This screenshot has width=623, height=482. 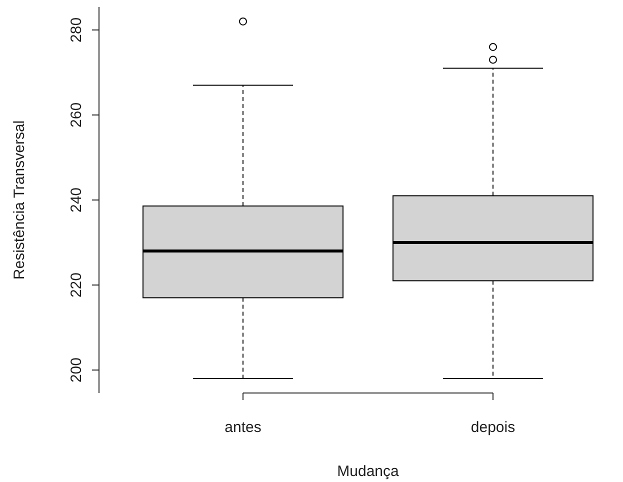 I want to click on y-tick-label: 200, so click(x=77, y=370).